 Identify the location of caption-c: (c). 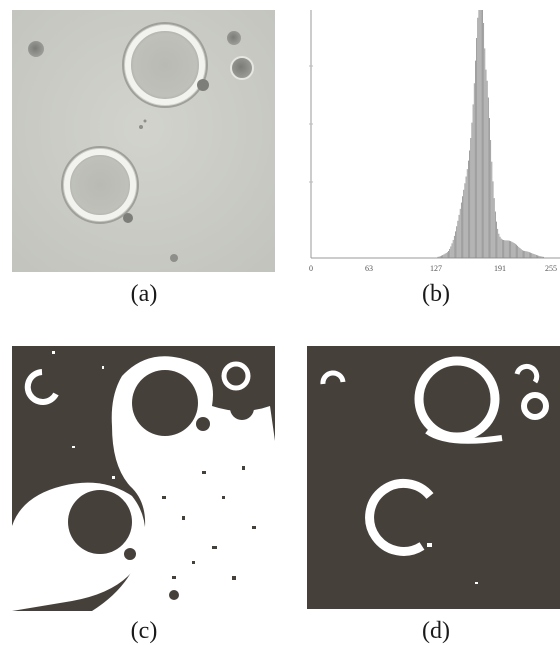
(144, 631).